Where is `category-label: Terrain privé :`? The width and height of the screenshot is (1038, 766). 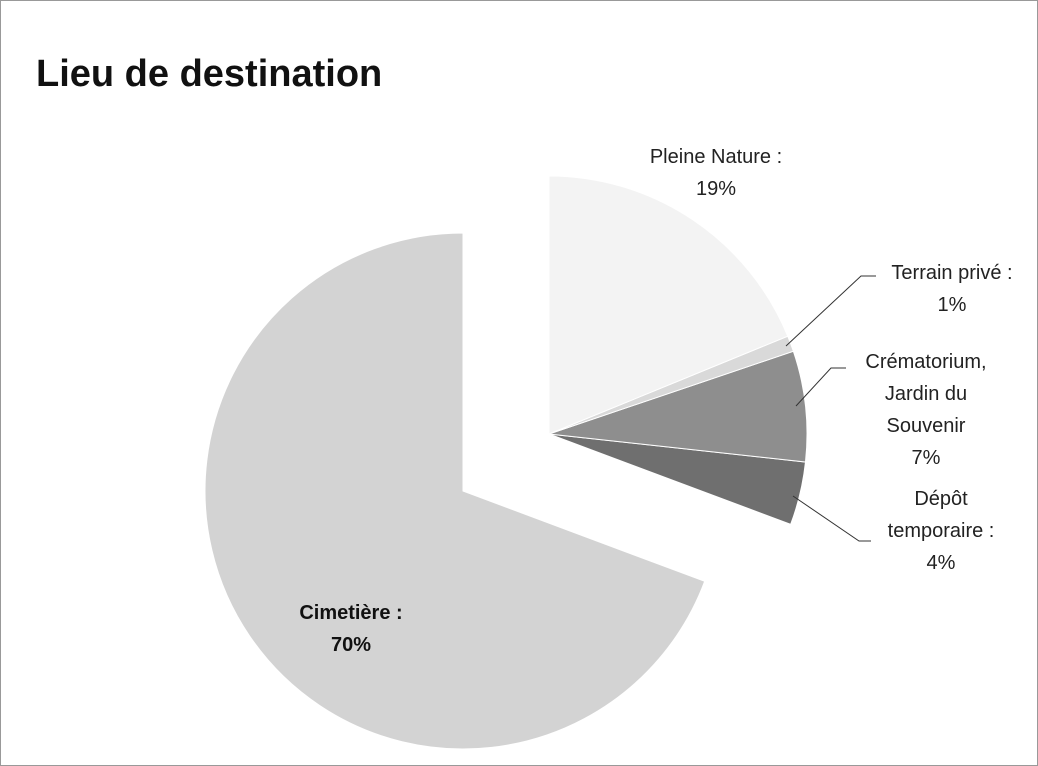
category-label: Terrain privé : is located at coordinates (952, 273).